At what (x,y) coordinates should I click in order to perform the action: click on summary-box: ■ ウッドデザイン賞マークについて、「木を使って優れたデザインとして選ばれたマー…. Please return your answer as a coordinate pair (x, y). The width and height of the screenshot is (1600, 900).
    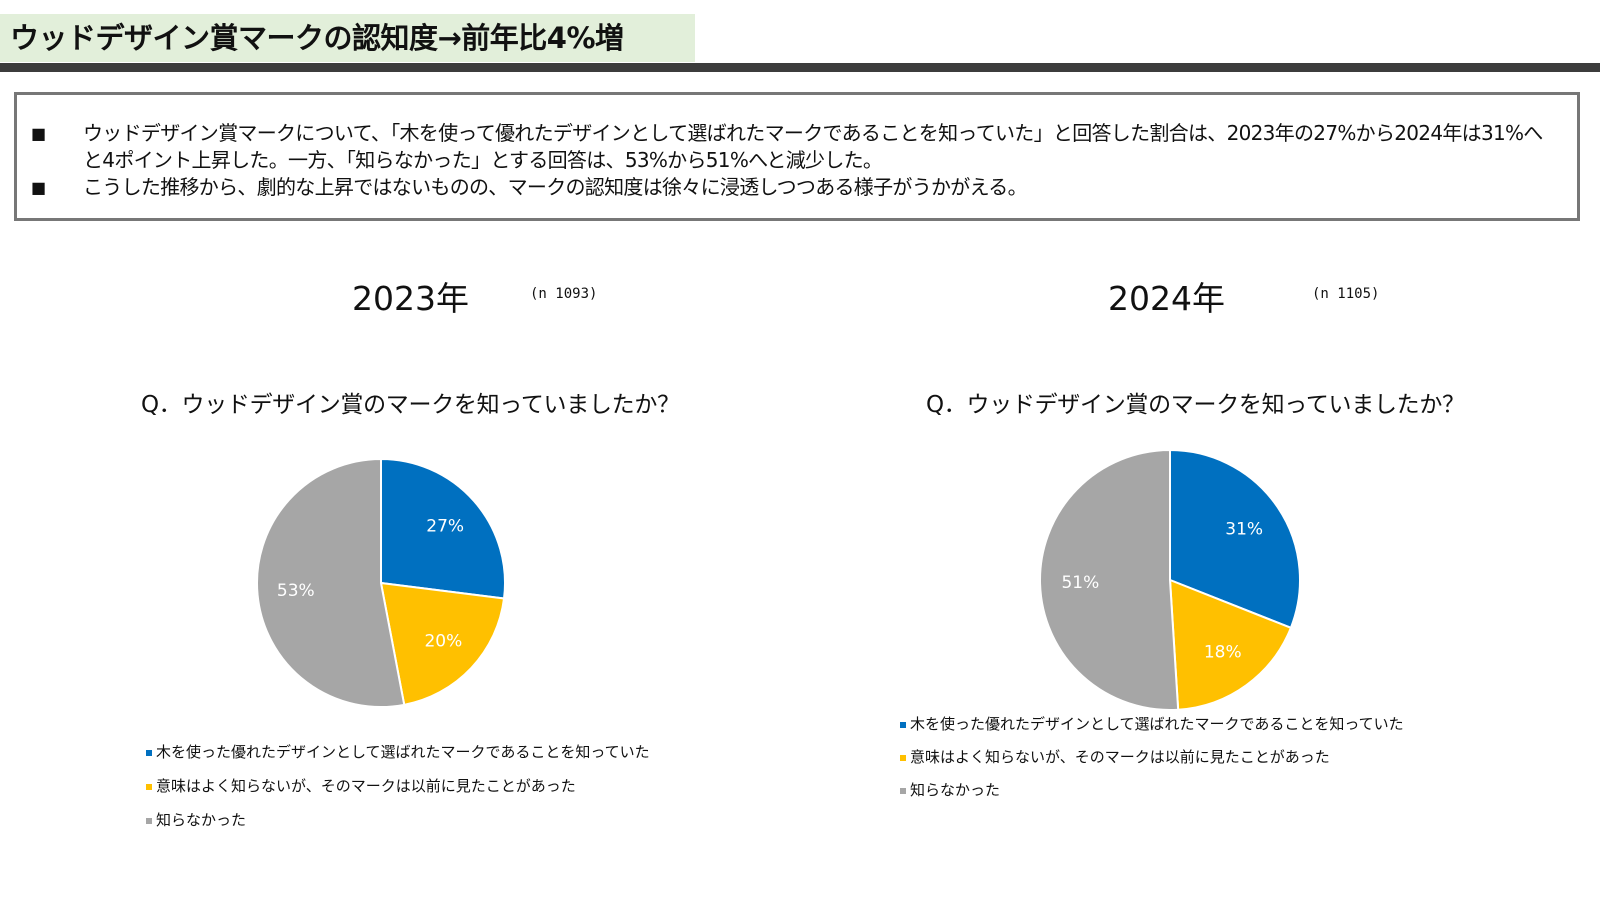
    Looking at the image, I should click on (797, 156).